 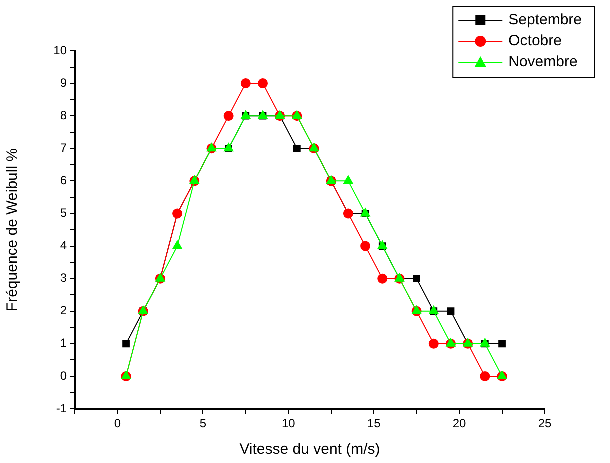 What do you see at coordinates (545, 20) in the screenshot?
I see `legend-label: Septembre` at bounding box center [545, 20].